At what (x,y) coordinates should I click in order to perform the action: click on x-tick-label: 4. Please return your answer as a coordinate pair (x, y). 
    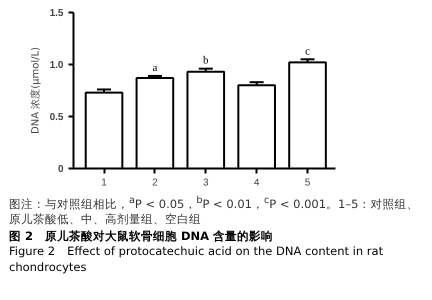
    Looking at the image, I should click on (257, 183).